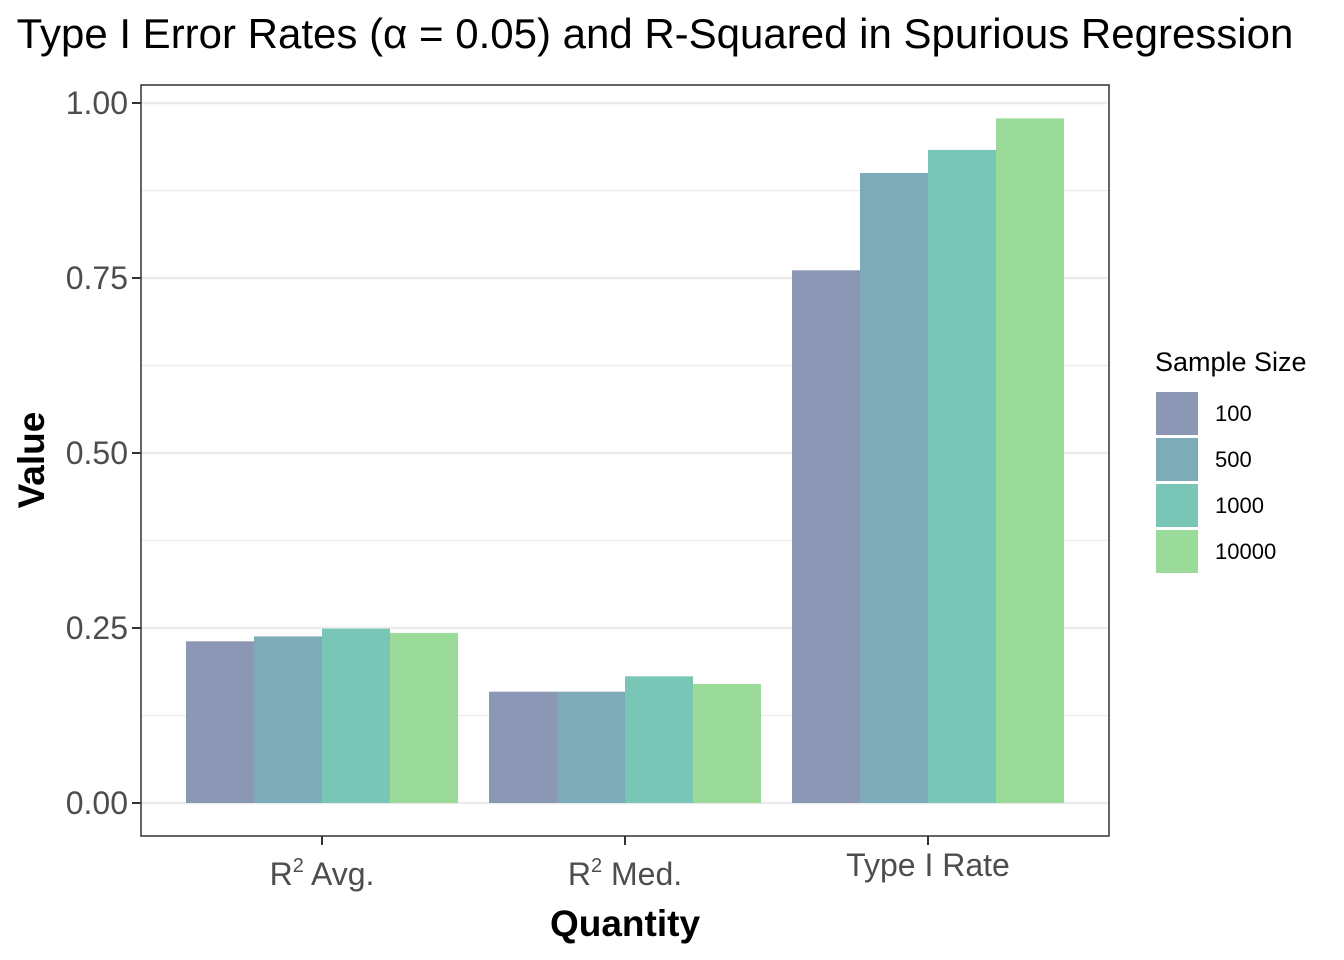 This screenshot has height=960, width=1344. Describe the element at coordinates (97, 278) in the screenshot. I see `y-tick-label: 0.75` at that location.